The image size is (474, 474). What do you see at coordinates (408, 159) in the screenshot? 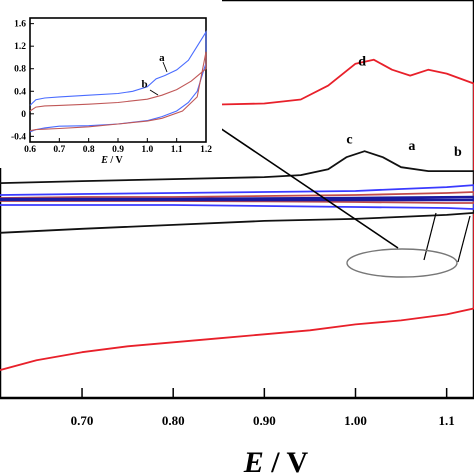
I see `main-curve-labels: d c a b` at bounding box center [408, 159].